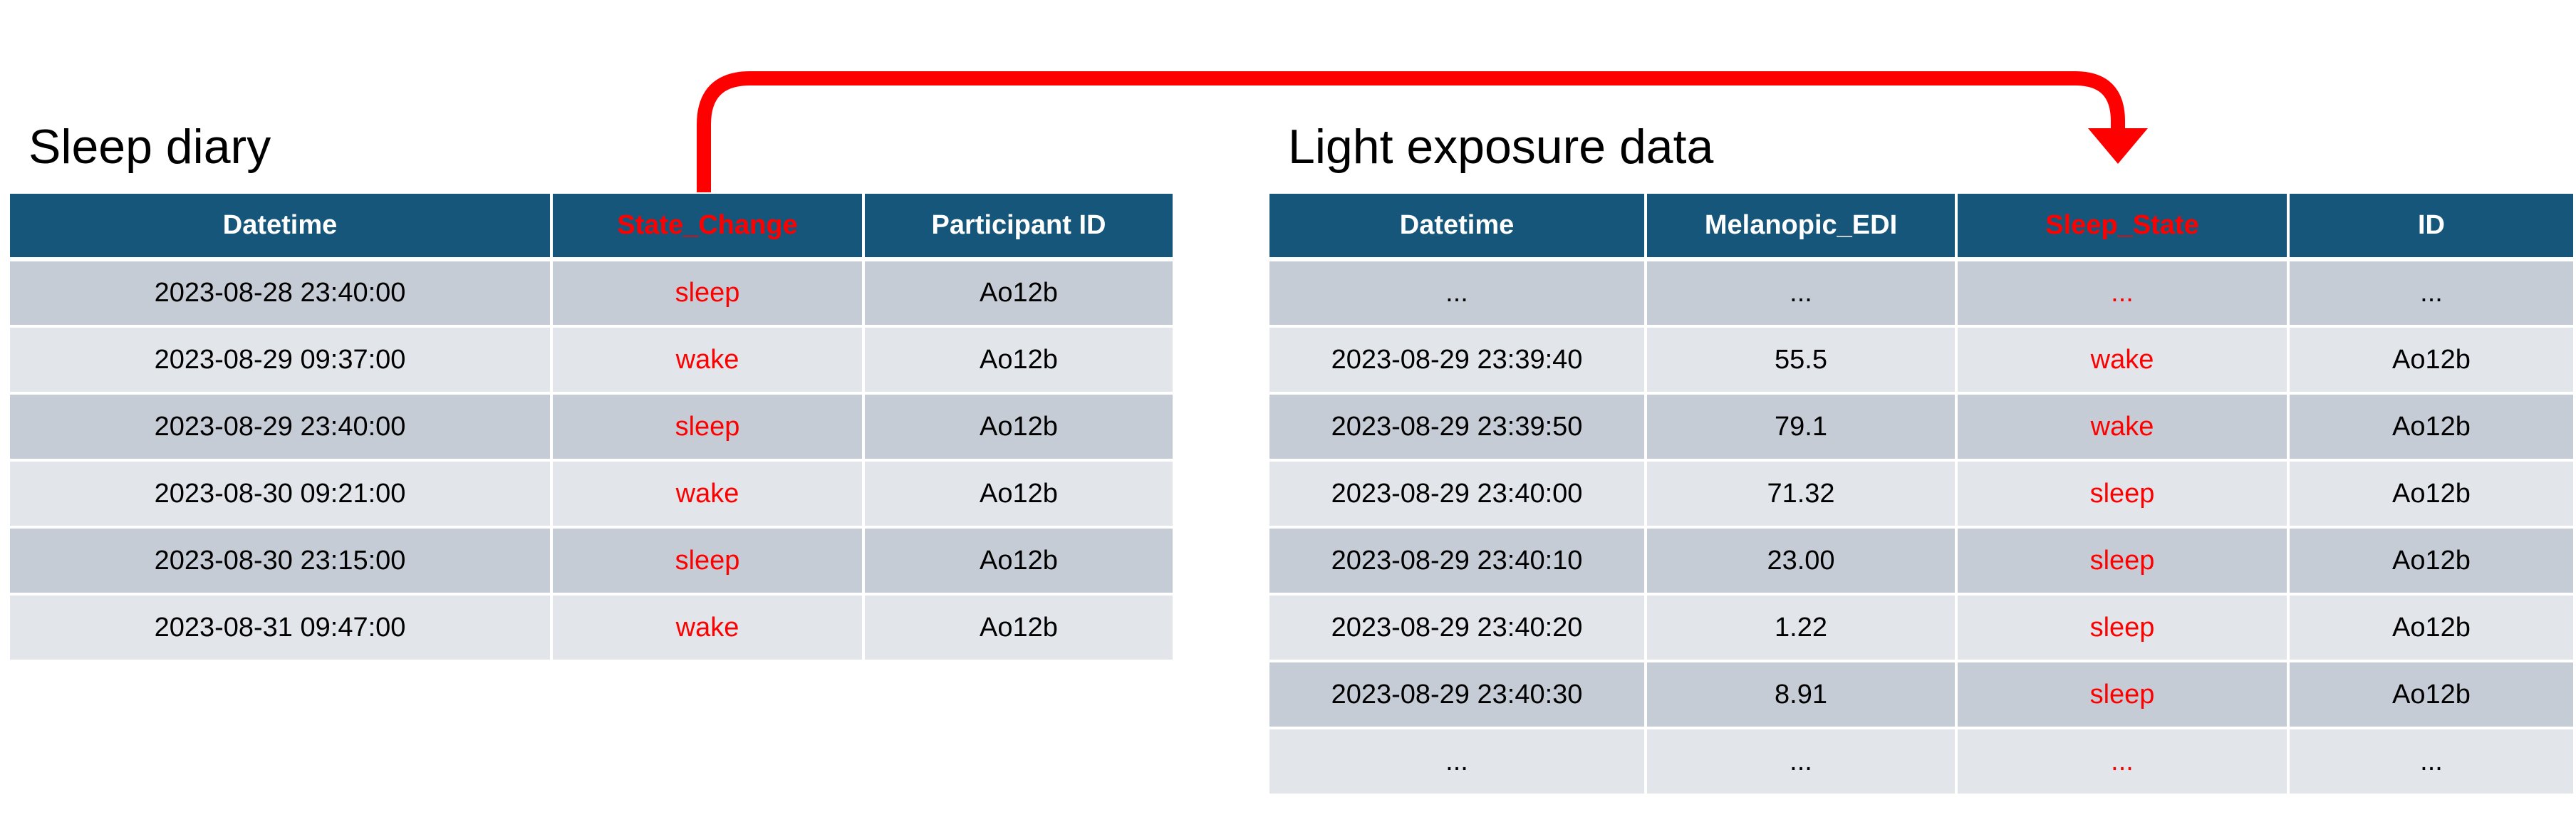 This screenshot has width=2576, height=832. I want to click on cell-datetime: 2023-08-29 09:37:00, so click(281, 360).